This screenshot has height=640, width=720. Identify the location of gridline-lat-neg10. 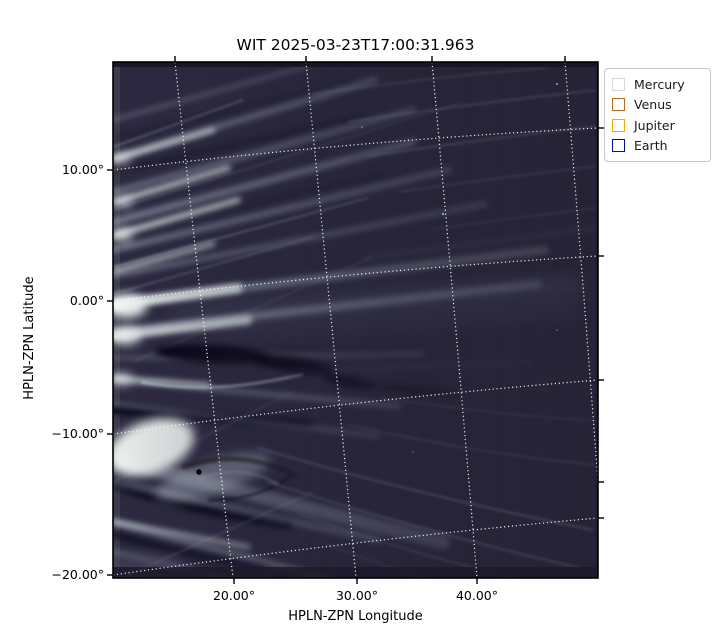
(355, 407).